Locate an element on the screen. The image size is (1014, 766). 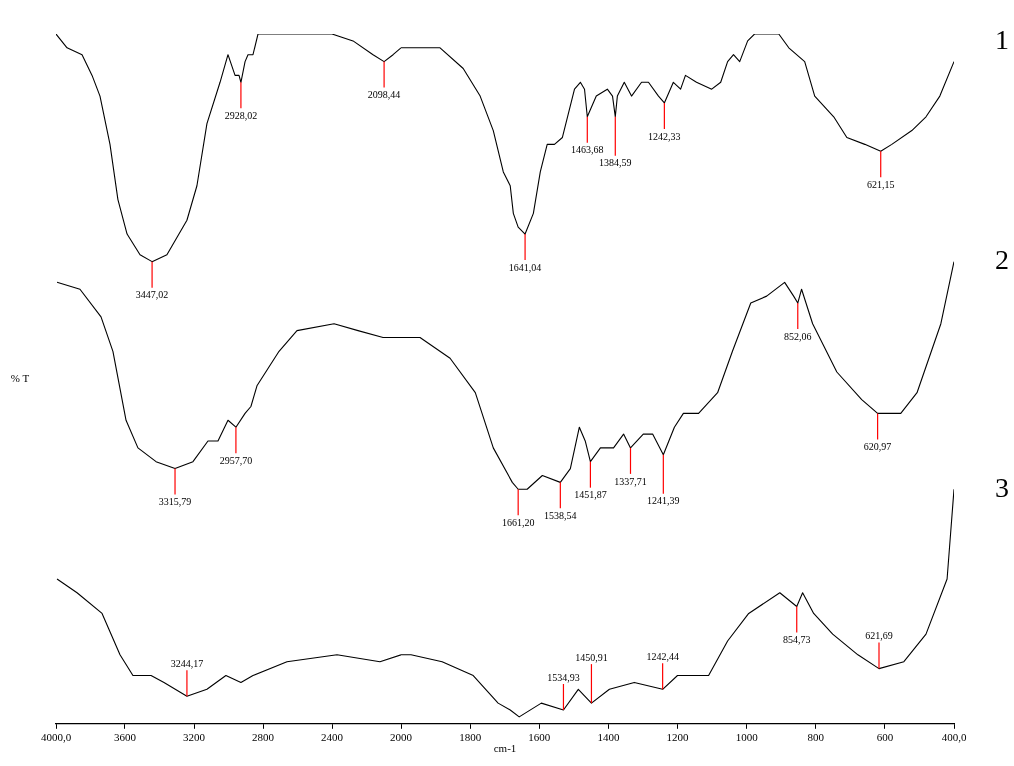
y-axis-title: % T is located at coordinates (20, 377).